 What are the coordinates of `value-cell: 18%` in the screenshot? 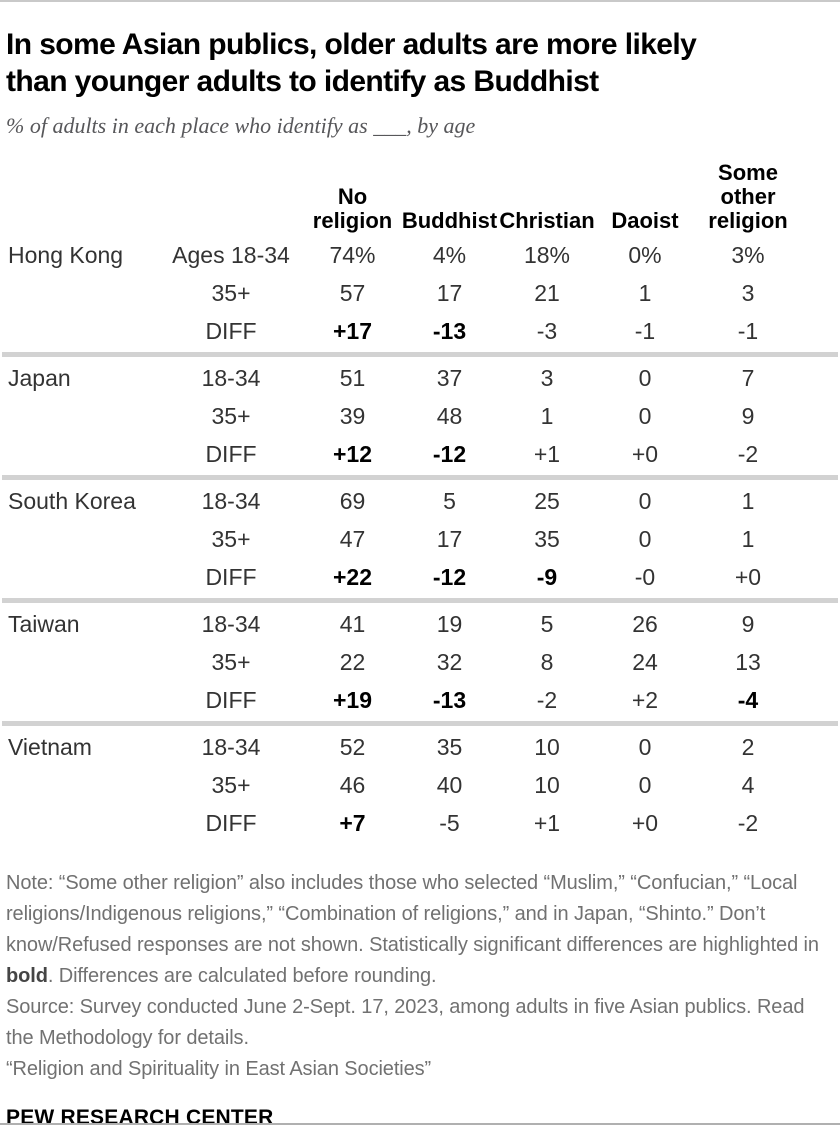 It's located at (547, 254).